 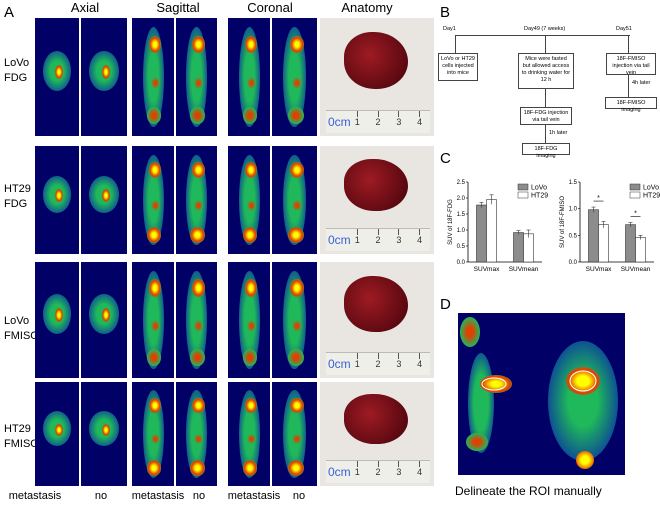 What do you see at coordinates (104, 320) in the screenshot?
I see `pet-scan-r3-c2` at bounding box center [104, 320].